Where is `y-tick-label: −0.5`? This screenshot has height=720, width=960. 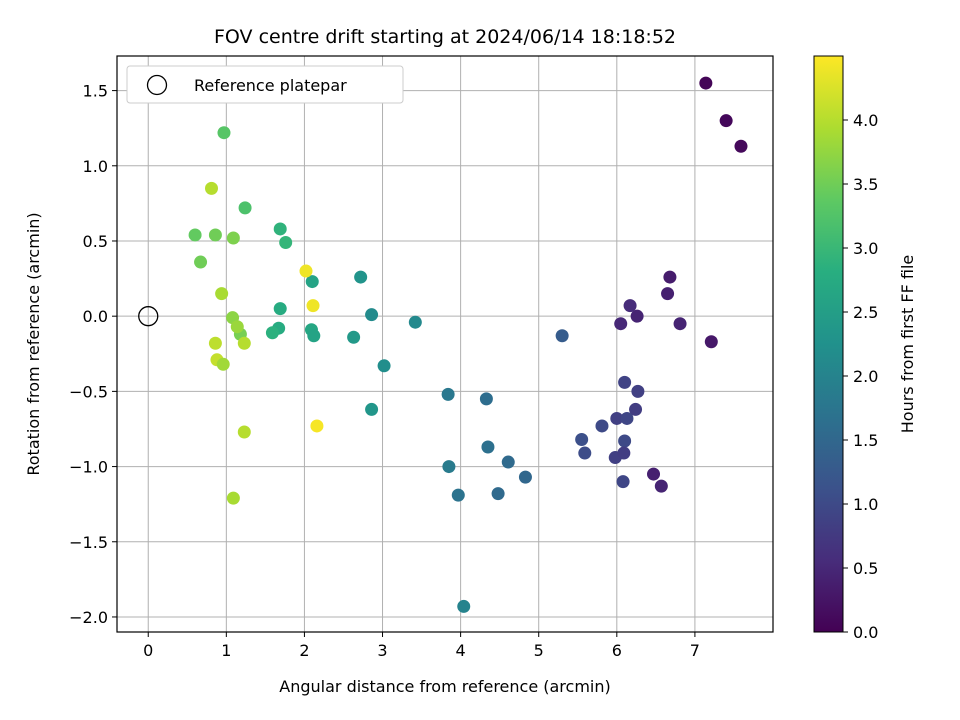 y-tick-label: −0.5 is located at coordinates (88, 391).